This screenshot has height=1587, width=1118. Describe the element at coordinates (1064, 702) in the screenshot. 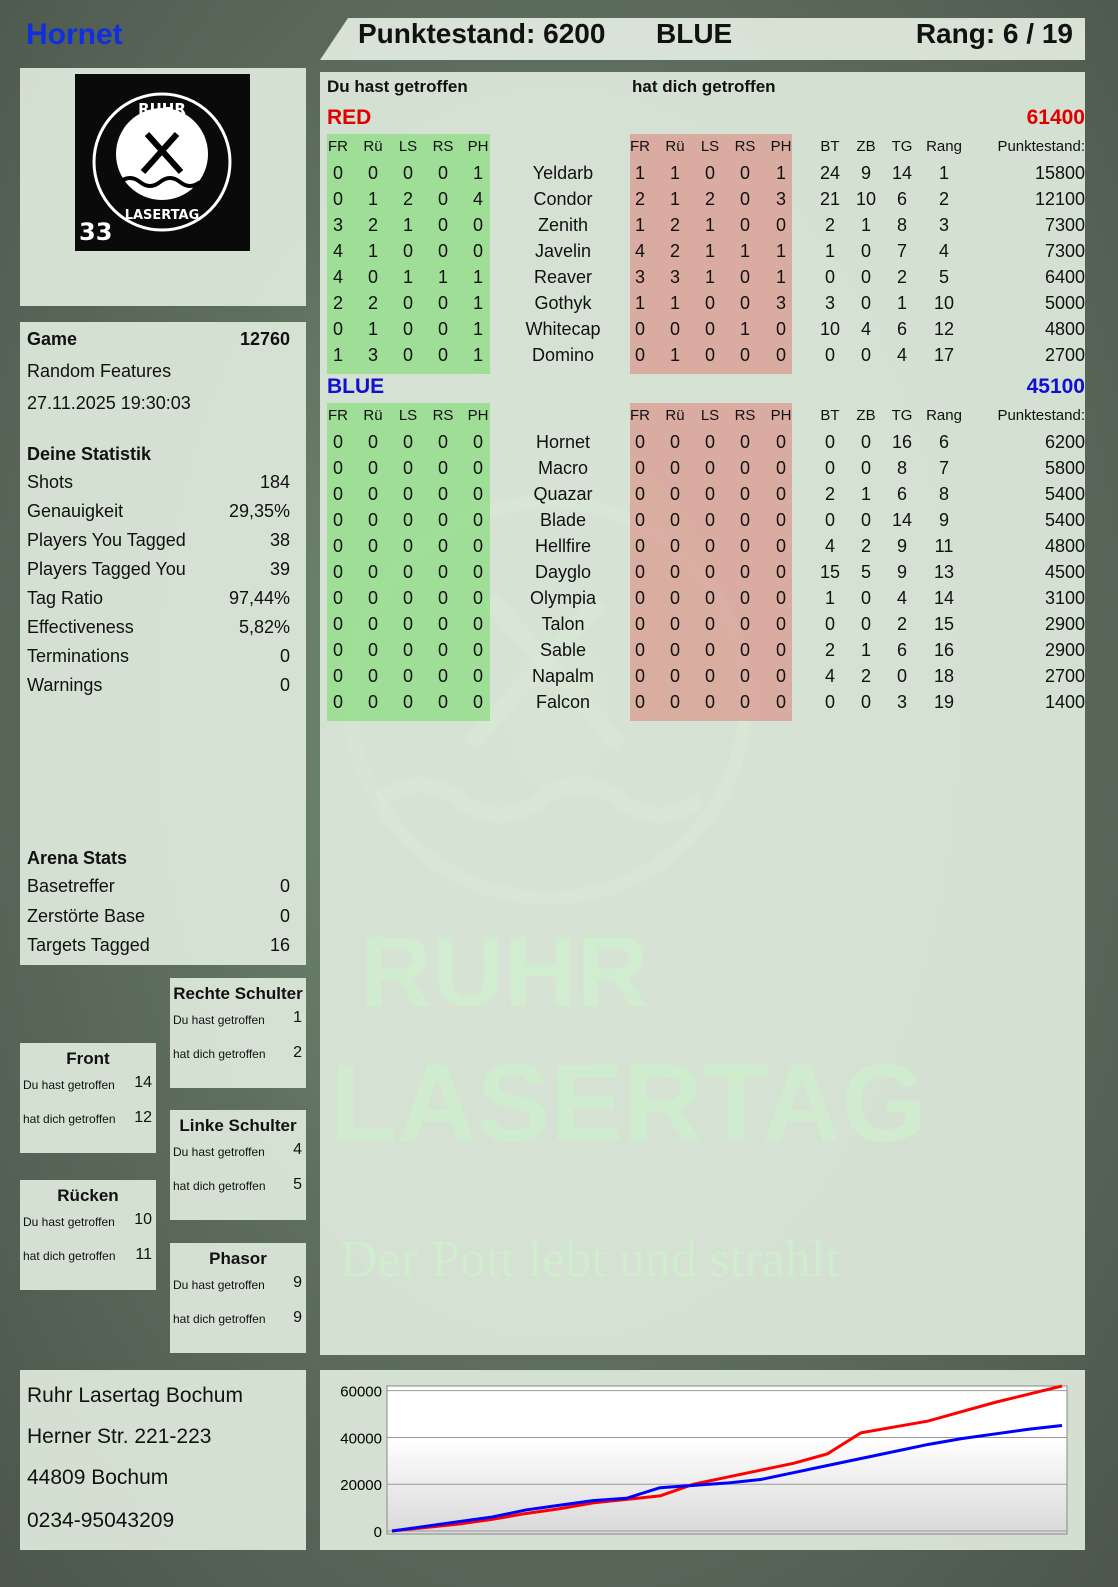

I see `player-score-cell: 1400` at that location.